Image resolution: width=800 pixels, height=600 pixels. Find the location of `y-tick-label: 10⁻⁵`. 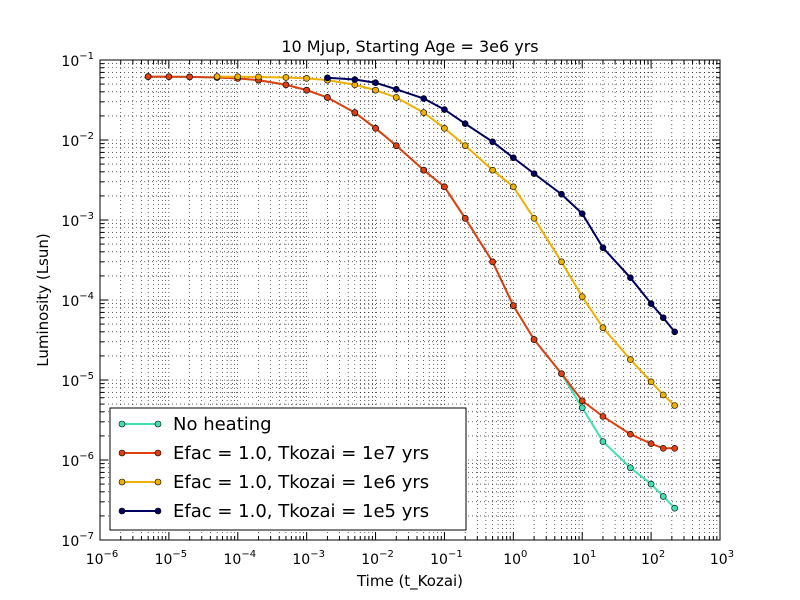

y-tick-label: 10⁻⁵ is located at coordinates (77, 380).